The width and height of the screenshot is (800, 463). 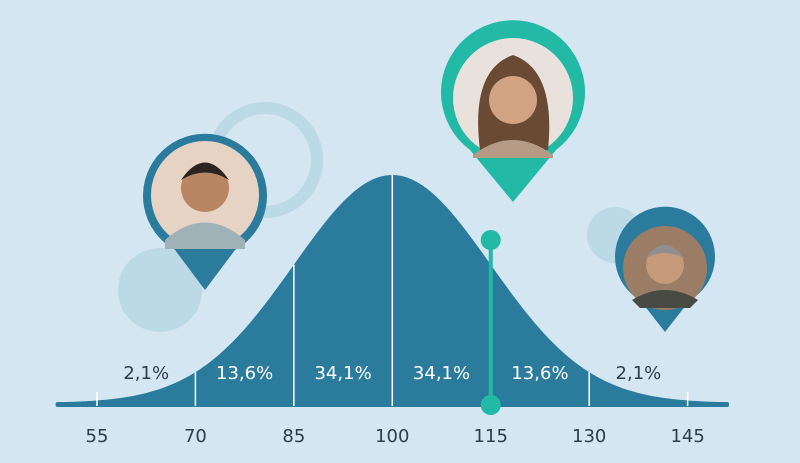 I want to click on x-tick-label: 85, so click(x=293, y=436).